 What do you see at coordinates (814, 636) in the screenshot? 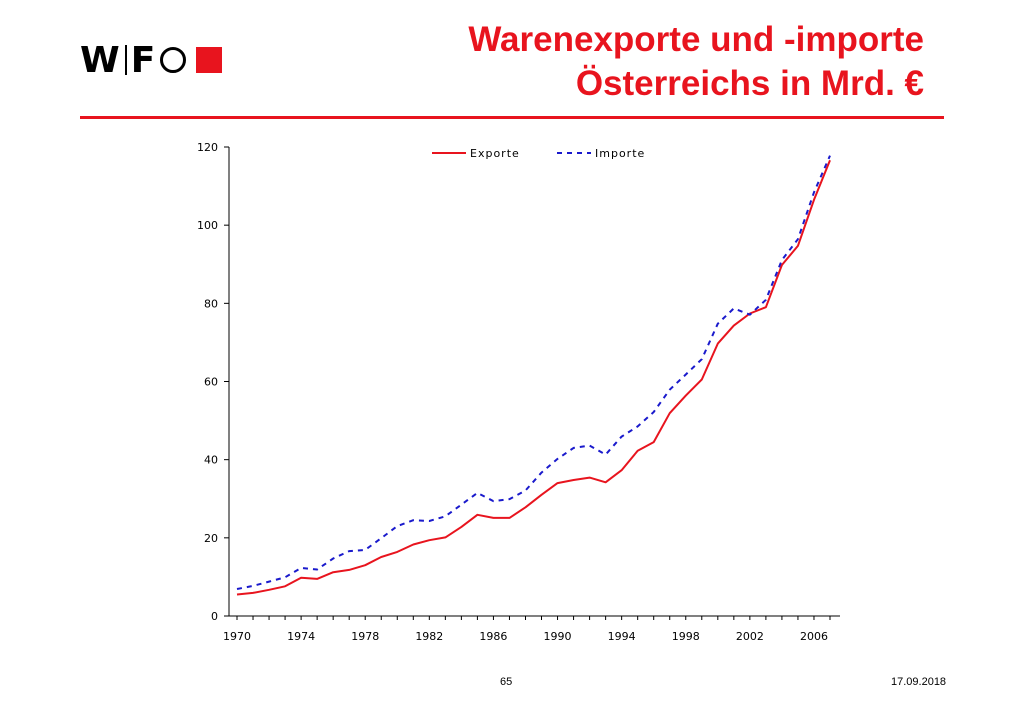
I see `x-tick-label: 2006` at bounding box center [814, 636].